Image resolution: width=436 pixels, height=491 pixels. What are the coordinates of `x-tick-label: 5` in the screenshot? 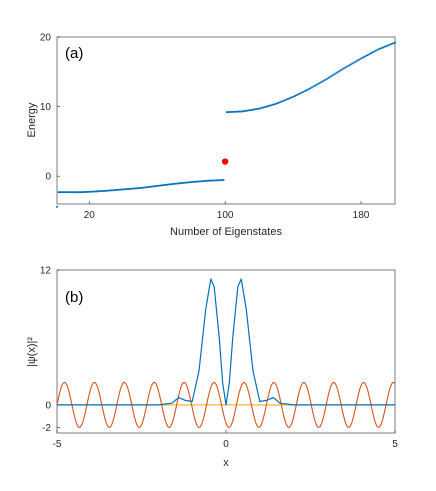 It's located at (395, 444).